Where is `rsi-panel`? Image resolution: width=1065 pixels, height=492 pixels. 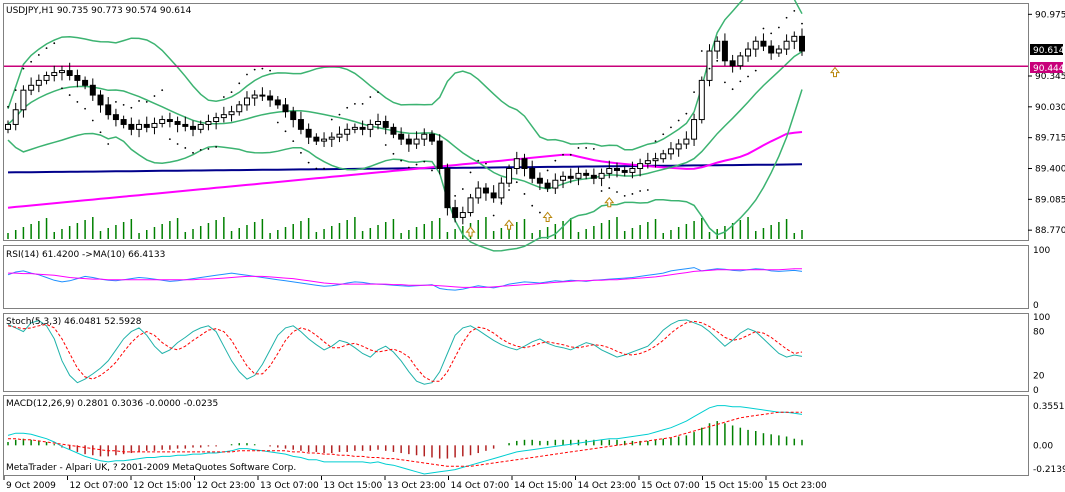 rsi-panel is located at coordinates (516, 277).